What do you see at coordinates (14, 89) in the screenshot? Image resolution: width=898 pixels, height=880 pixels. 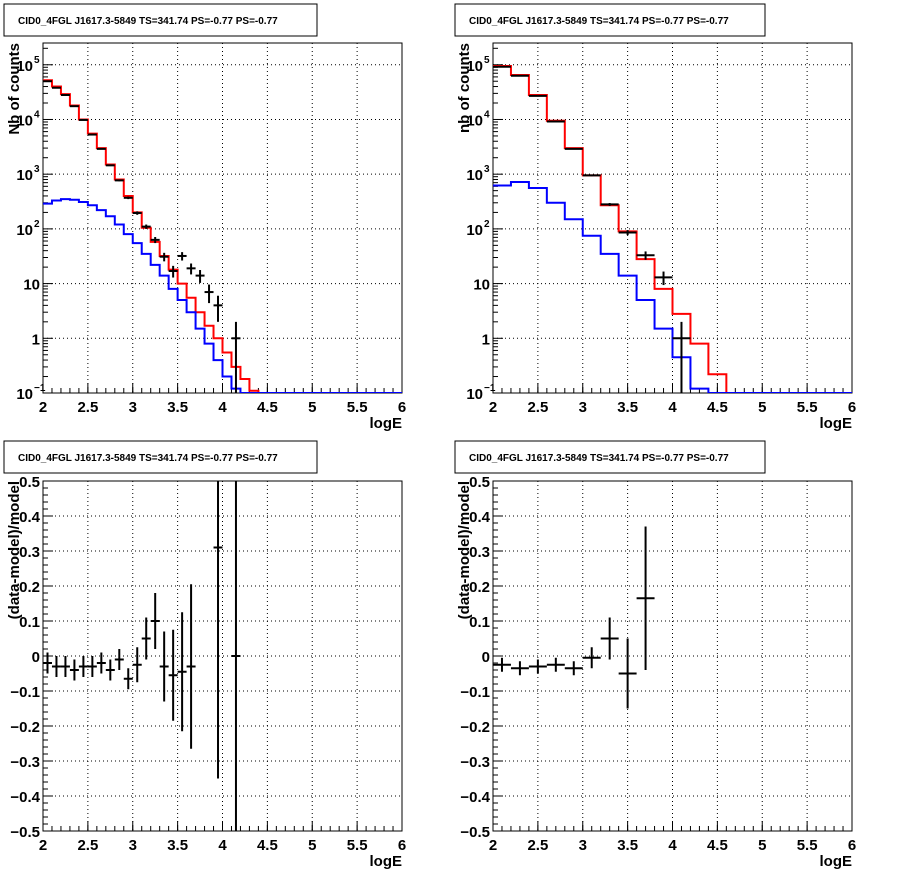 I see `y-axis-label: Nb of counts` at bounding box center [14, 89].